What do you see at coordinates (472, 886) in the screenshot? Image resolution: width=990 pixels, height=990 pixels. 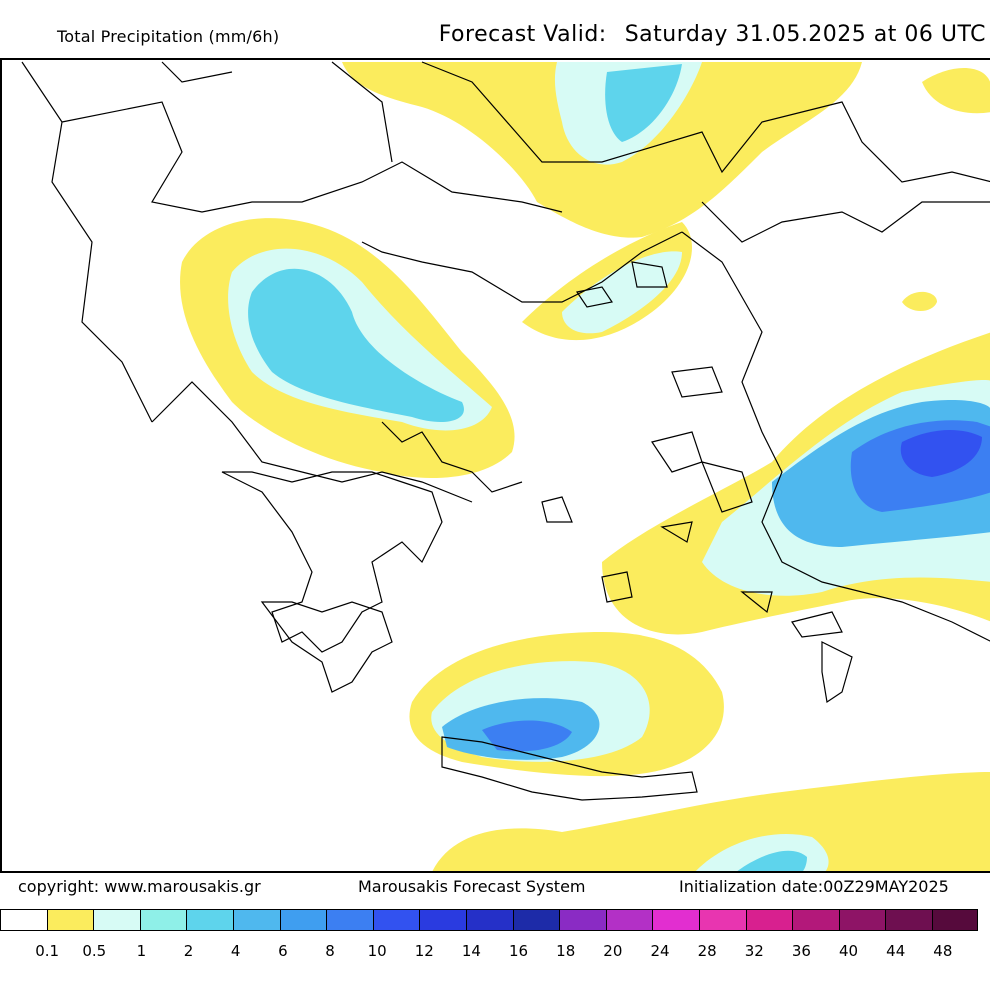 I see `system-name: Marousakis Forecast System` at bounding box center [472, 886].